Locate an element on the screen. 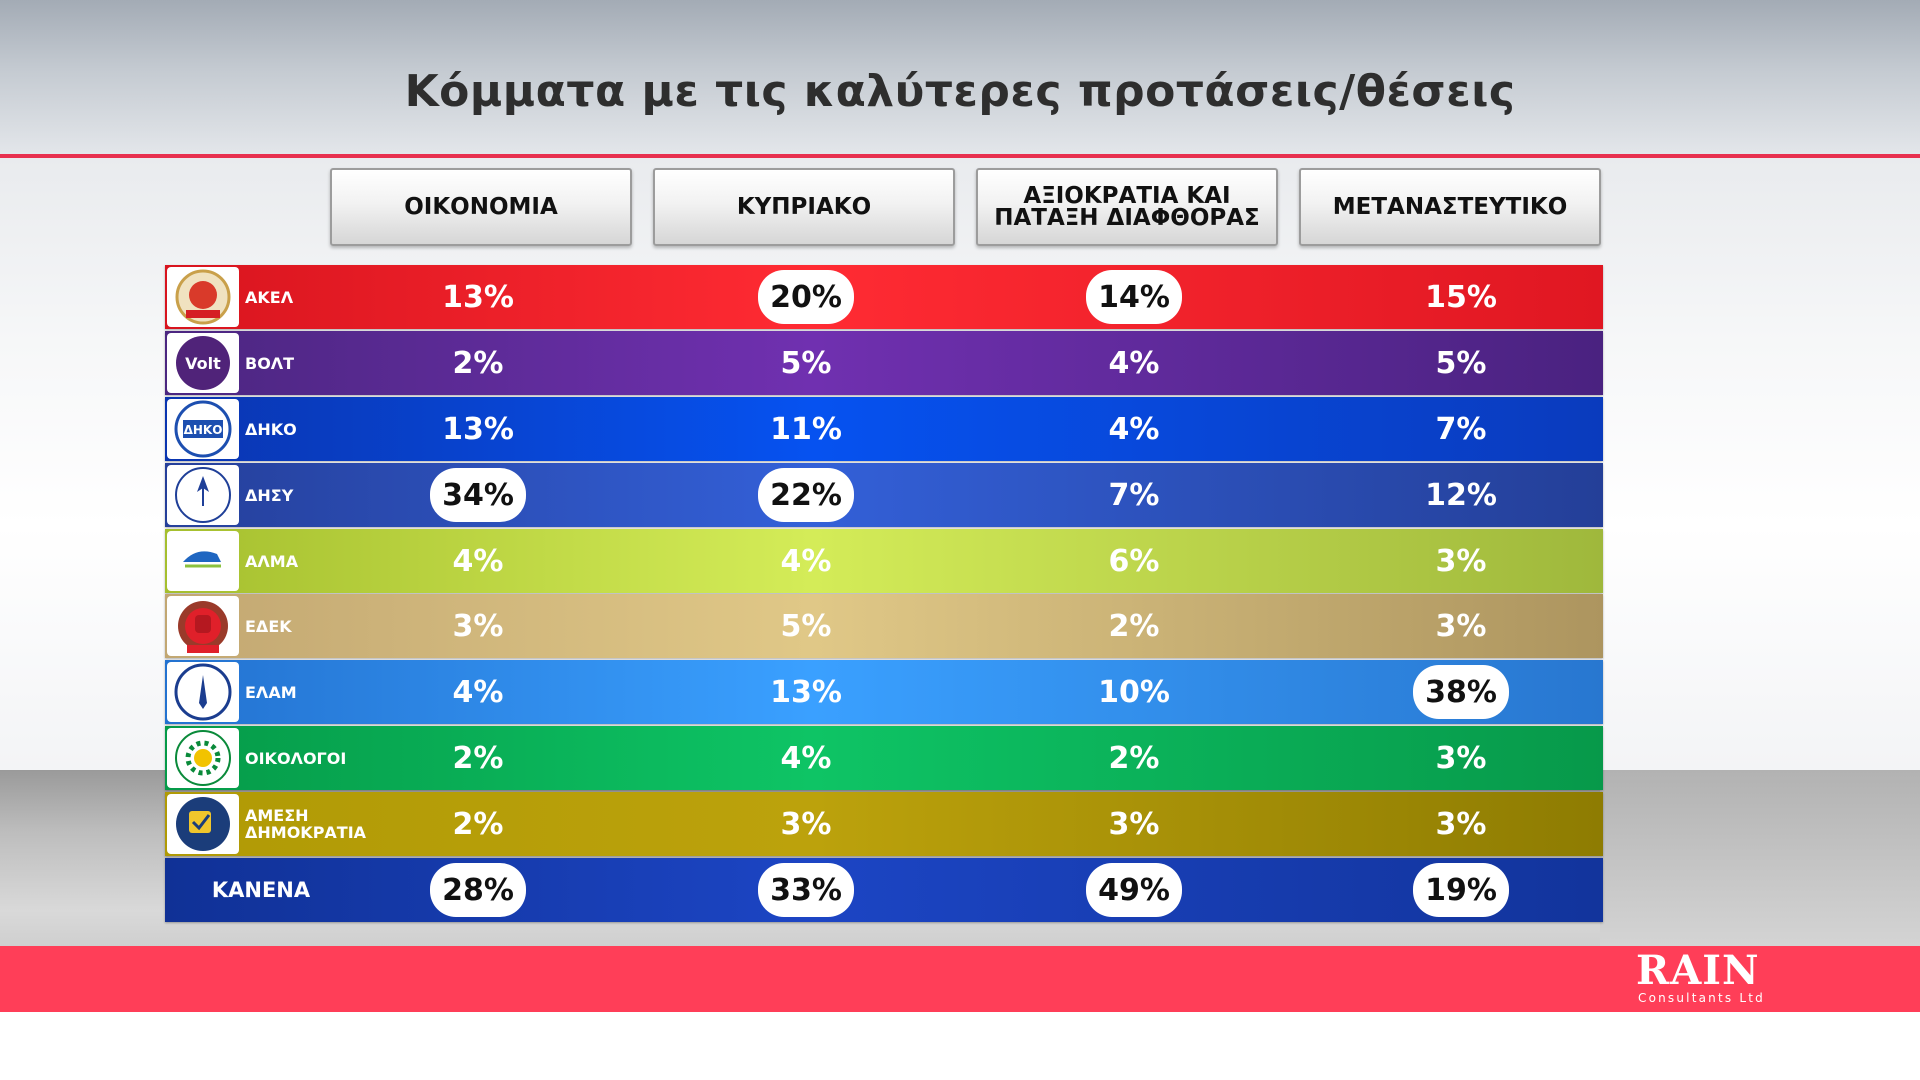  value-cell: 33% is located at coordinates (806, 890).